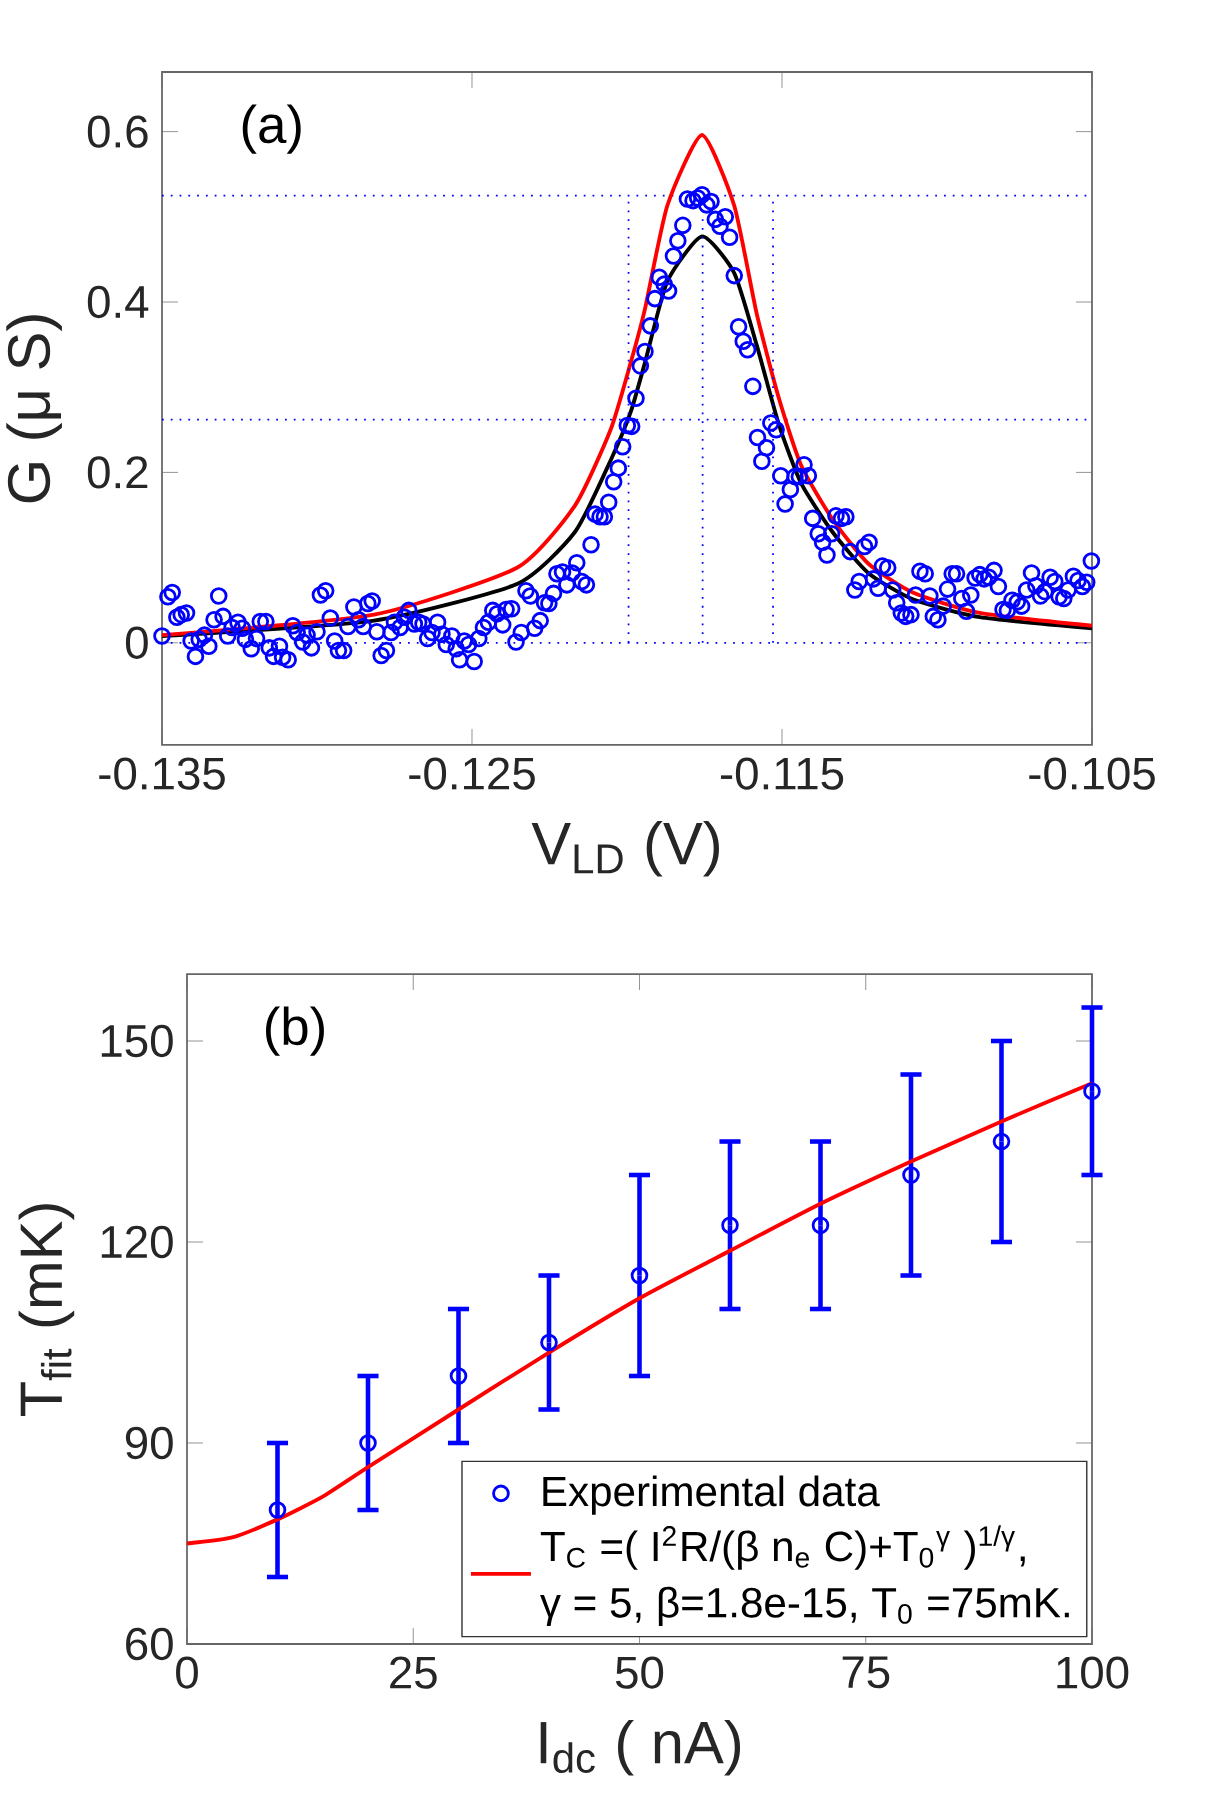  What do you see at coordinates (117, 472) in the screenshot?
I see `y-tick-label: 0.2` at bounding box center [117, 472].